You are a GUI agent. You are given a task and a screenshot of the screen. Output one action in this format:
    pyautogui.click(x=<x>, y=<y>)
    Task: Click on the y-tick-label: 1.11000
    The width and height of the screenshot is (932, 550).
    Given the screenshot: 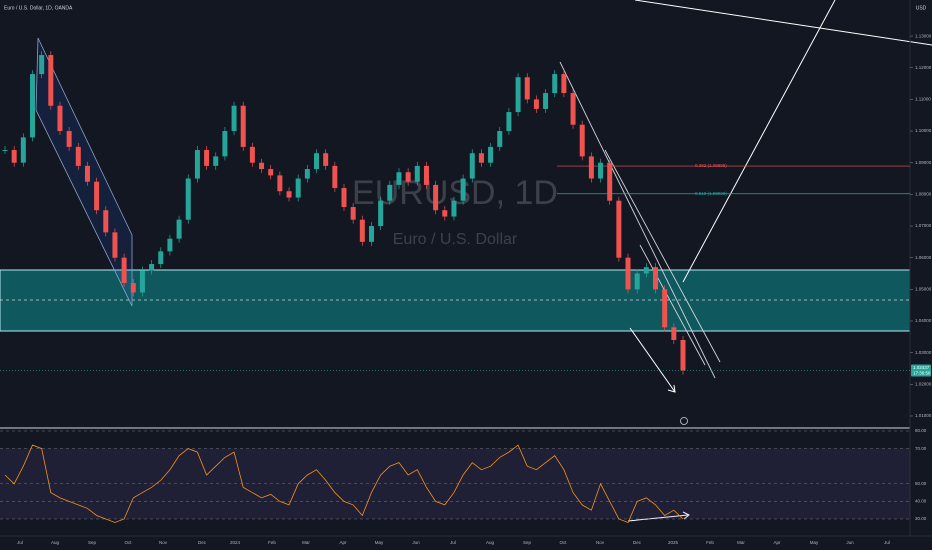 What is the action you would take?
    pyautogui.click(x=923, y=99)
    